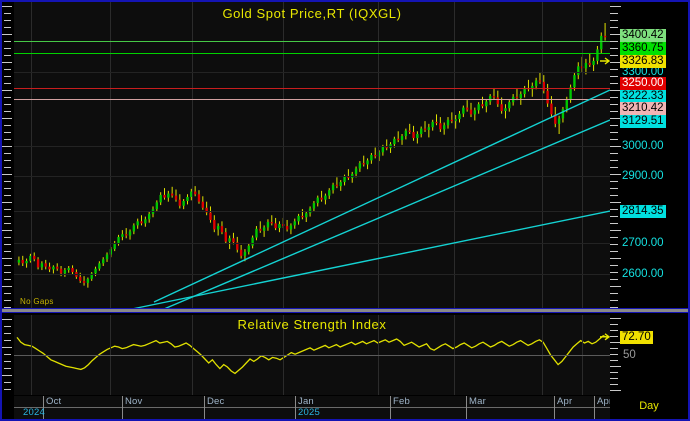  What do you see at coordinates (636, 337) in the screenshot?
I see `rsi-current-value-label: 72.70` at bounding box center [636, 337].